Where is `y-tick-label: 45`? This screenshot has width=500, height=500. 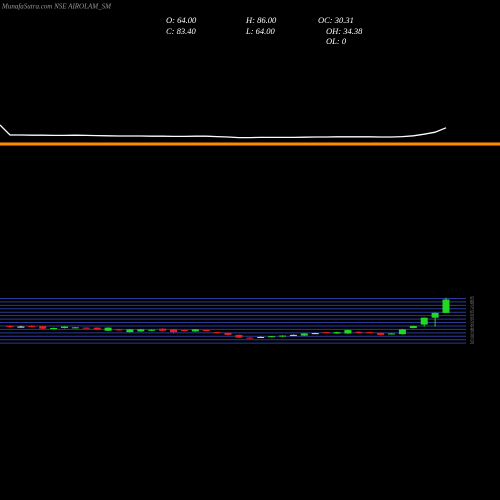
y-tick-label: 45 is located at coordinates (472, 325).